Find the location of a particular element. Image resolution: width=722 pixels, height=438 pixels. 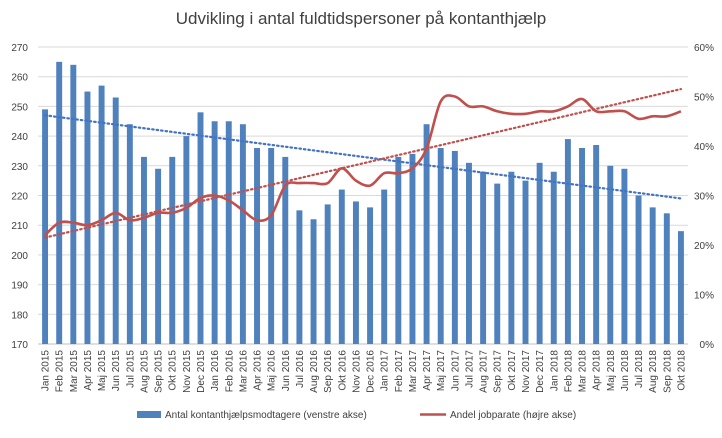

x-tick-label: Jul 2018 is located at coordinates (639, 369).